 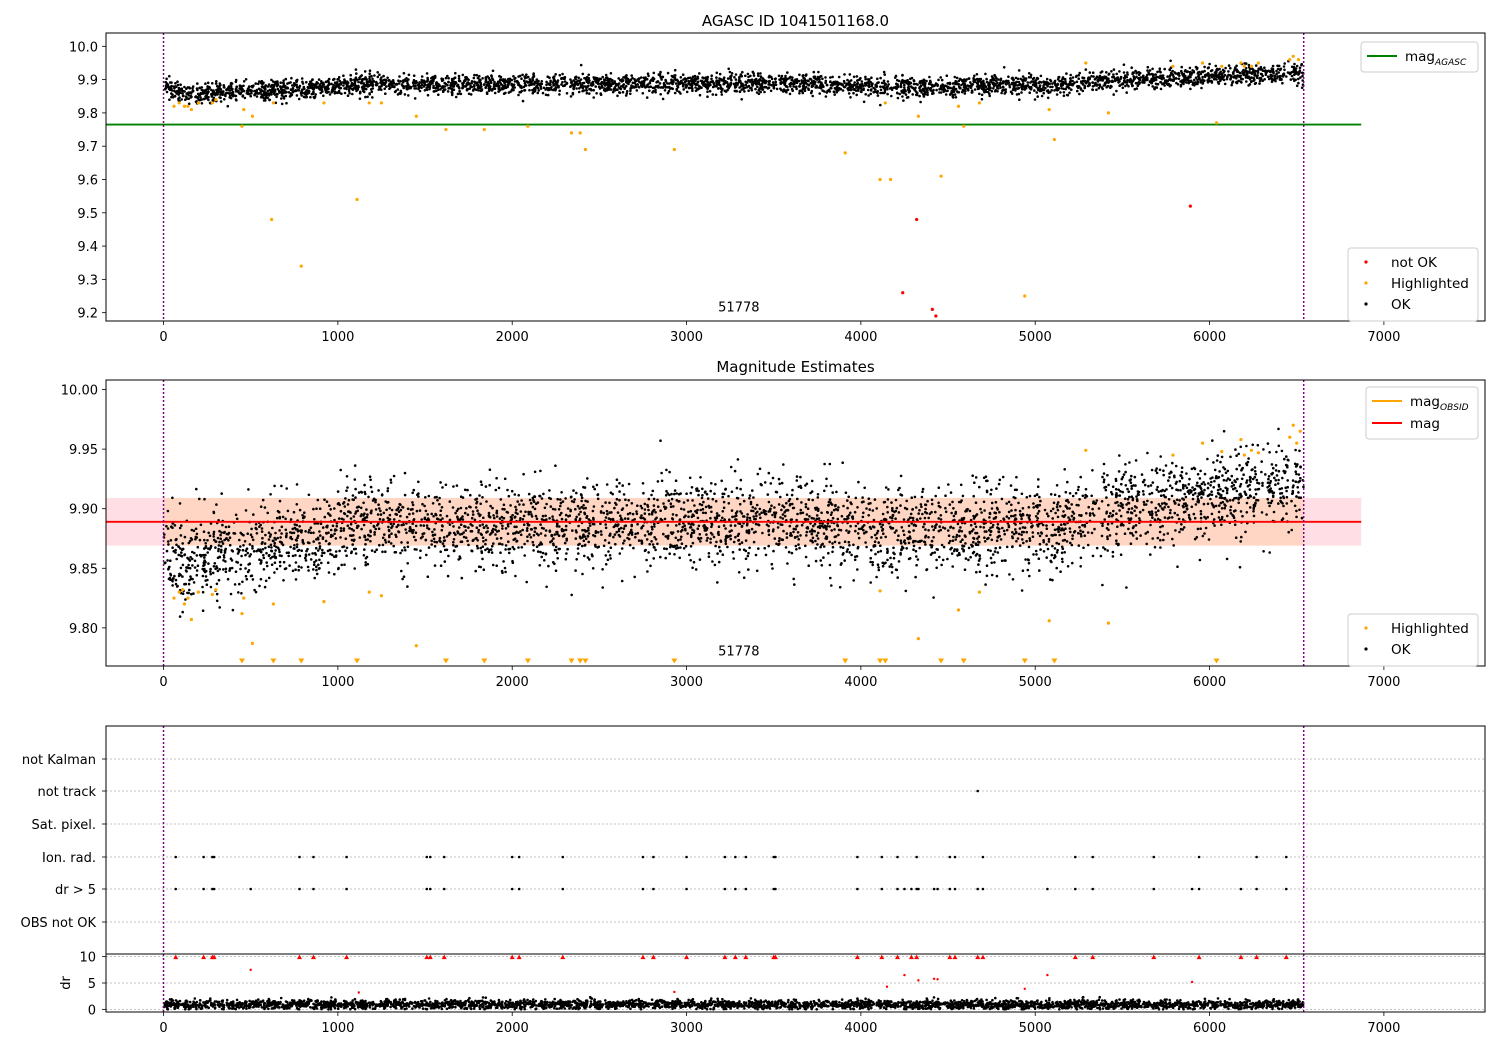 I want to click on legend-label: OK, so click(x=1401, y=305).